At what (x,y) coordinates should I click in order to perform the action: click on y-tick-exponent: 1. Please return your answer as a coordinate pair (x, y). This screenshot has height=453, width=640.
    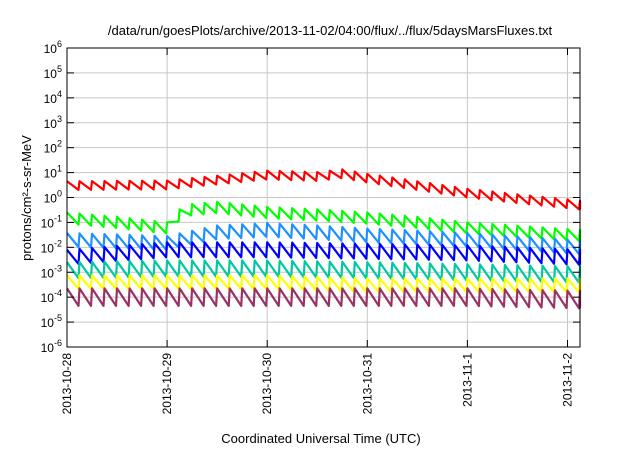
    Looking at the image, I should click on (59, 169).